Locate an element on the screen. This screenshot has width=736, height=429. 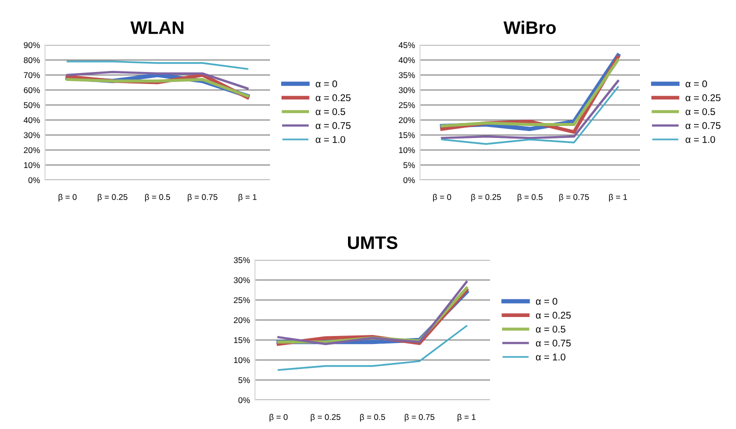
y-tick-label: 70% is located at coordinates (32, 75).